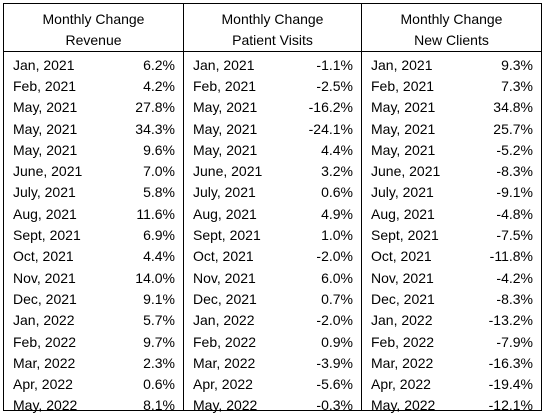 This screenshot has height=416, width=547. I want to click on row-value: -7.9%, so click(514, 341).